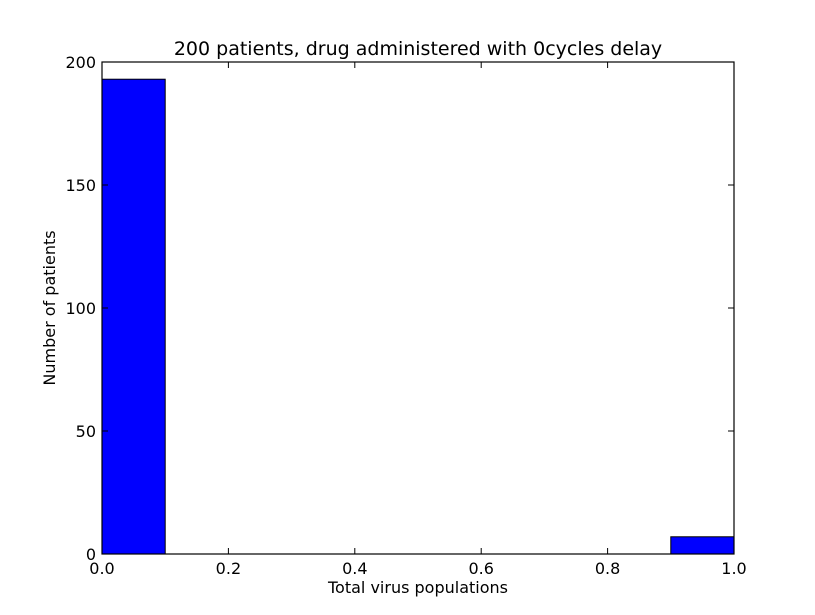 The width and height of the screenshot is (815, 615). I want to click on y-tick-label: 100, so click(80, 308).